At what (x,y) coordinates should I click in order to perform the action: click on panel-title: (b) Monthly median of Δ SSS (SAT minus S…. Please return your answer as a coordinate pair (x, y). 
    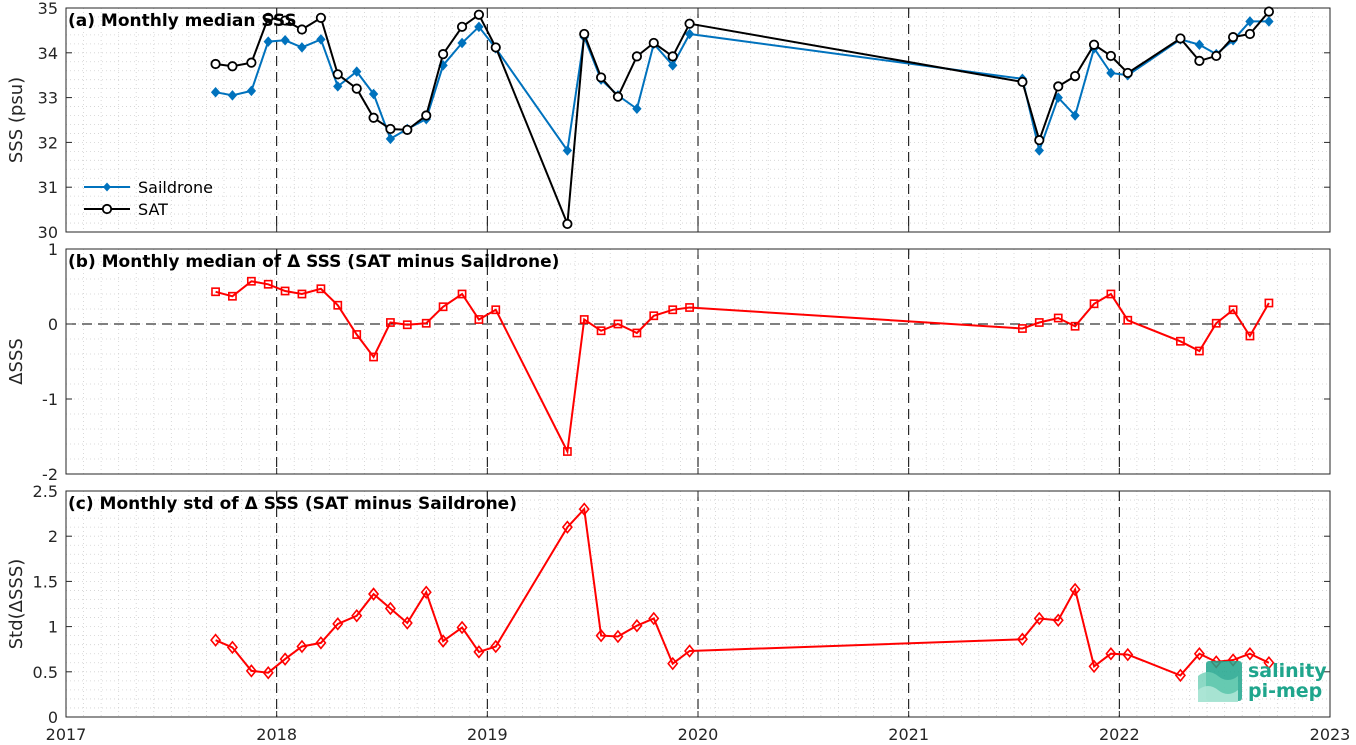
    Looking at the image, I should click on (313, 262).